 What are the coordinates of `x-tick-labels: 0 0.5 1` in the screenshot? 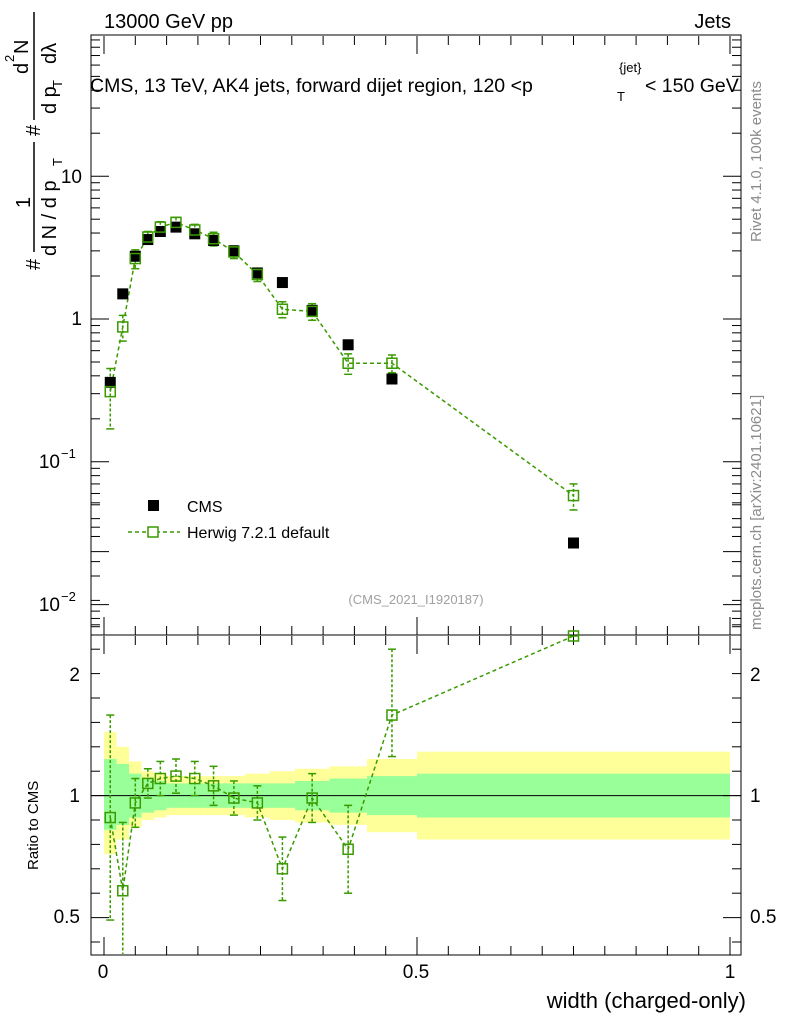 It's located at (417, 972).